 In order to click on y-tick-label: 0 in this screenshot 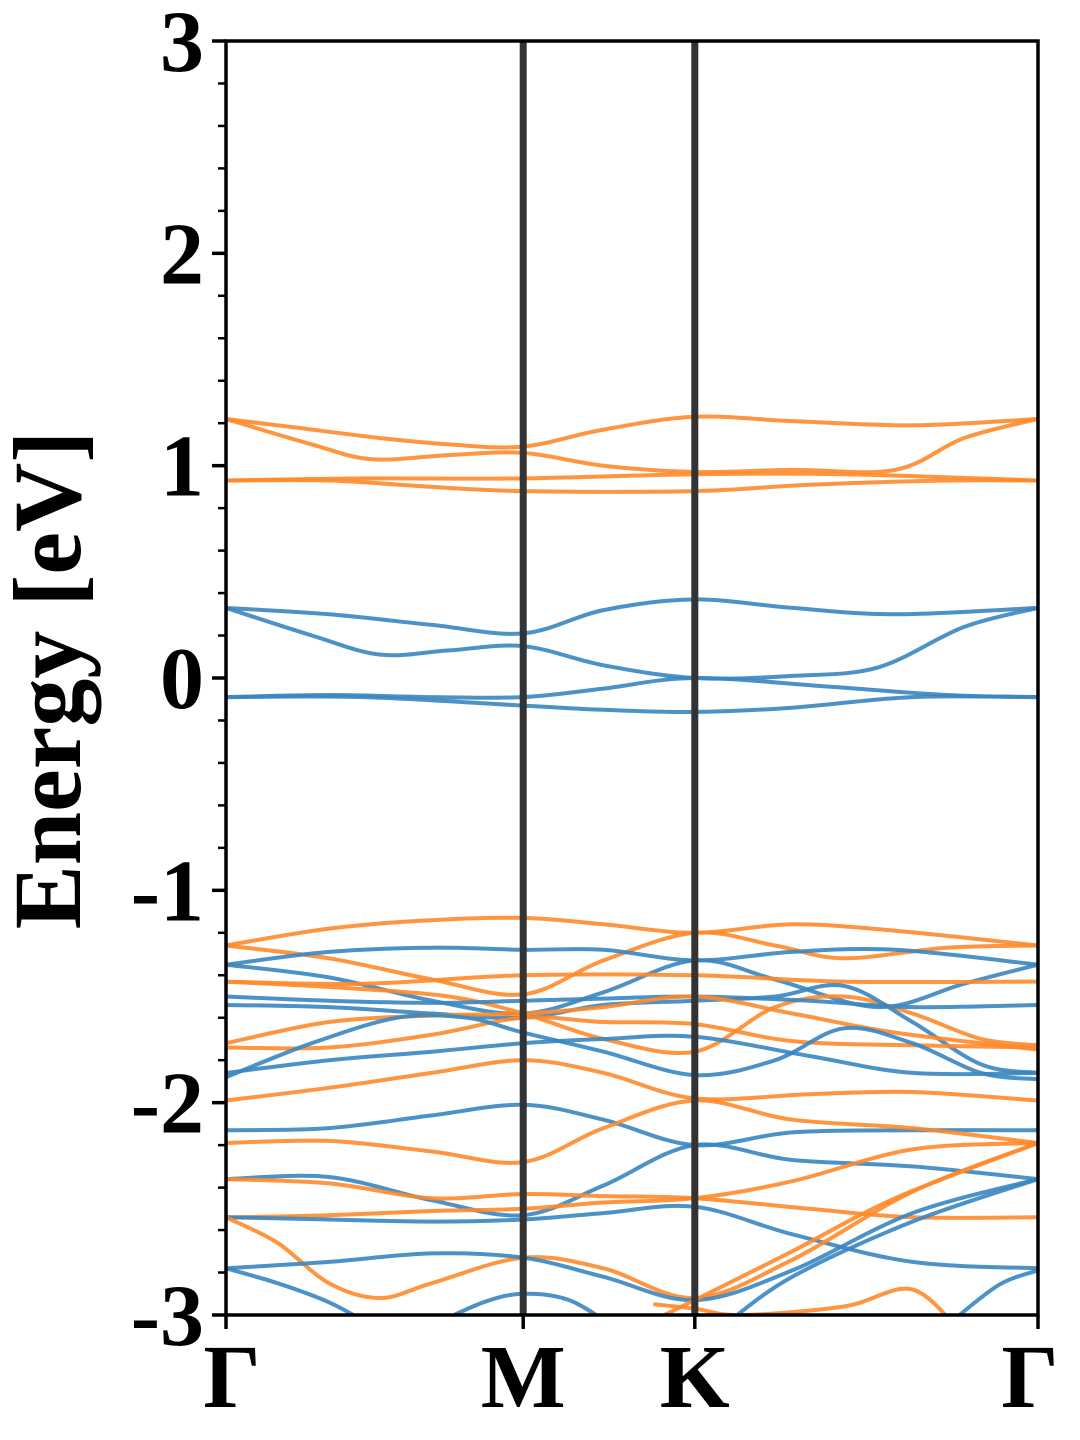, I will do `click(182, 679)`.